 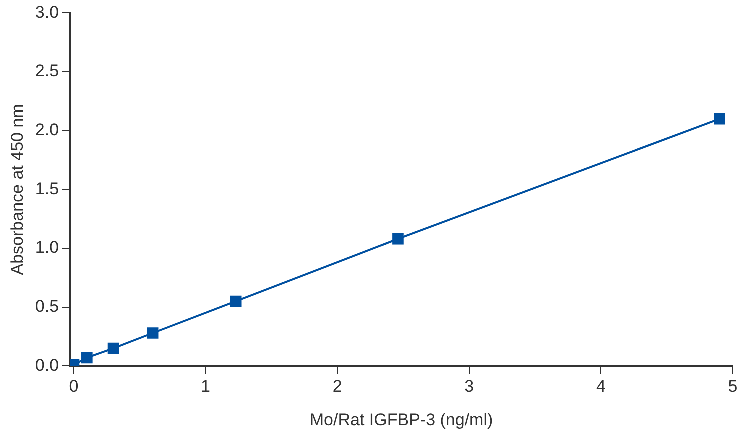 What do you see at coordinates (47, 71) in the screenshot?
I see `y-tick-label: 2.5` at bounding box center [47, 71].